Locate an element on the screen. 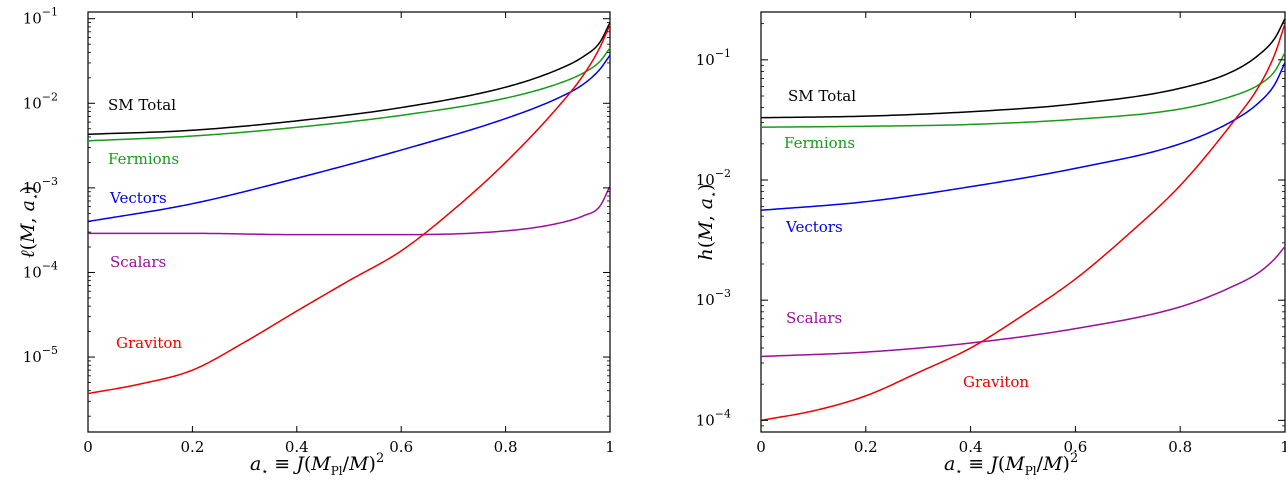  right-y-tick-label: 10⁻³ is located at coordinates (713, 298).